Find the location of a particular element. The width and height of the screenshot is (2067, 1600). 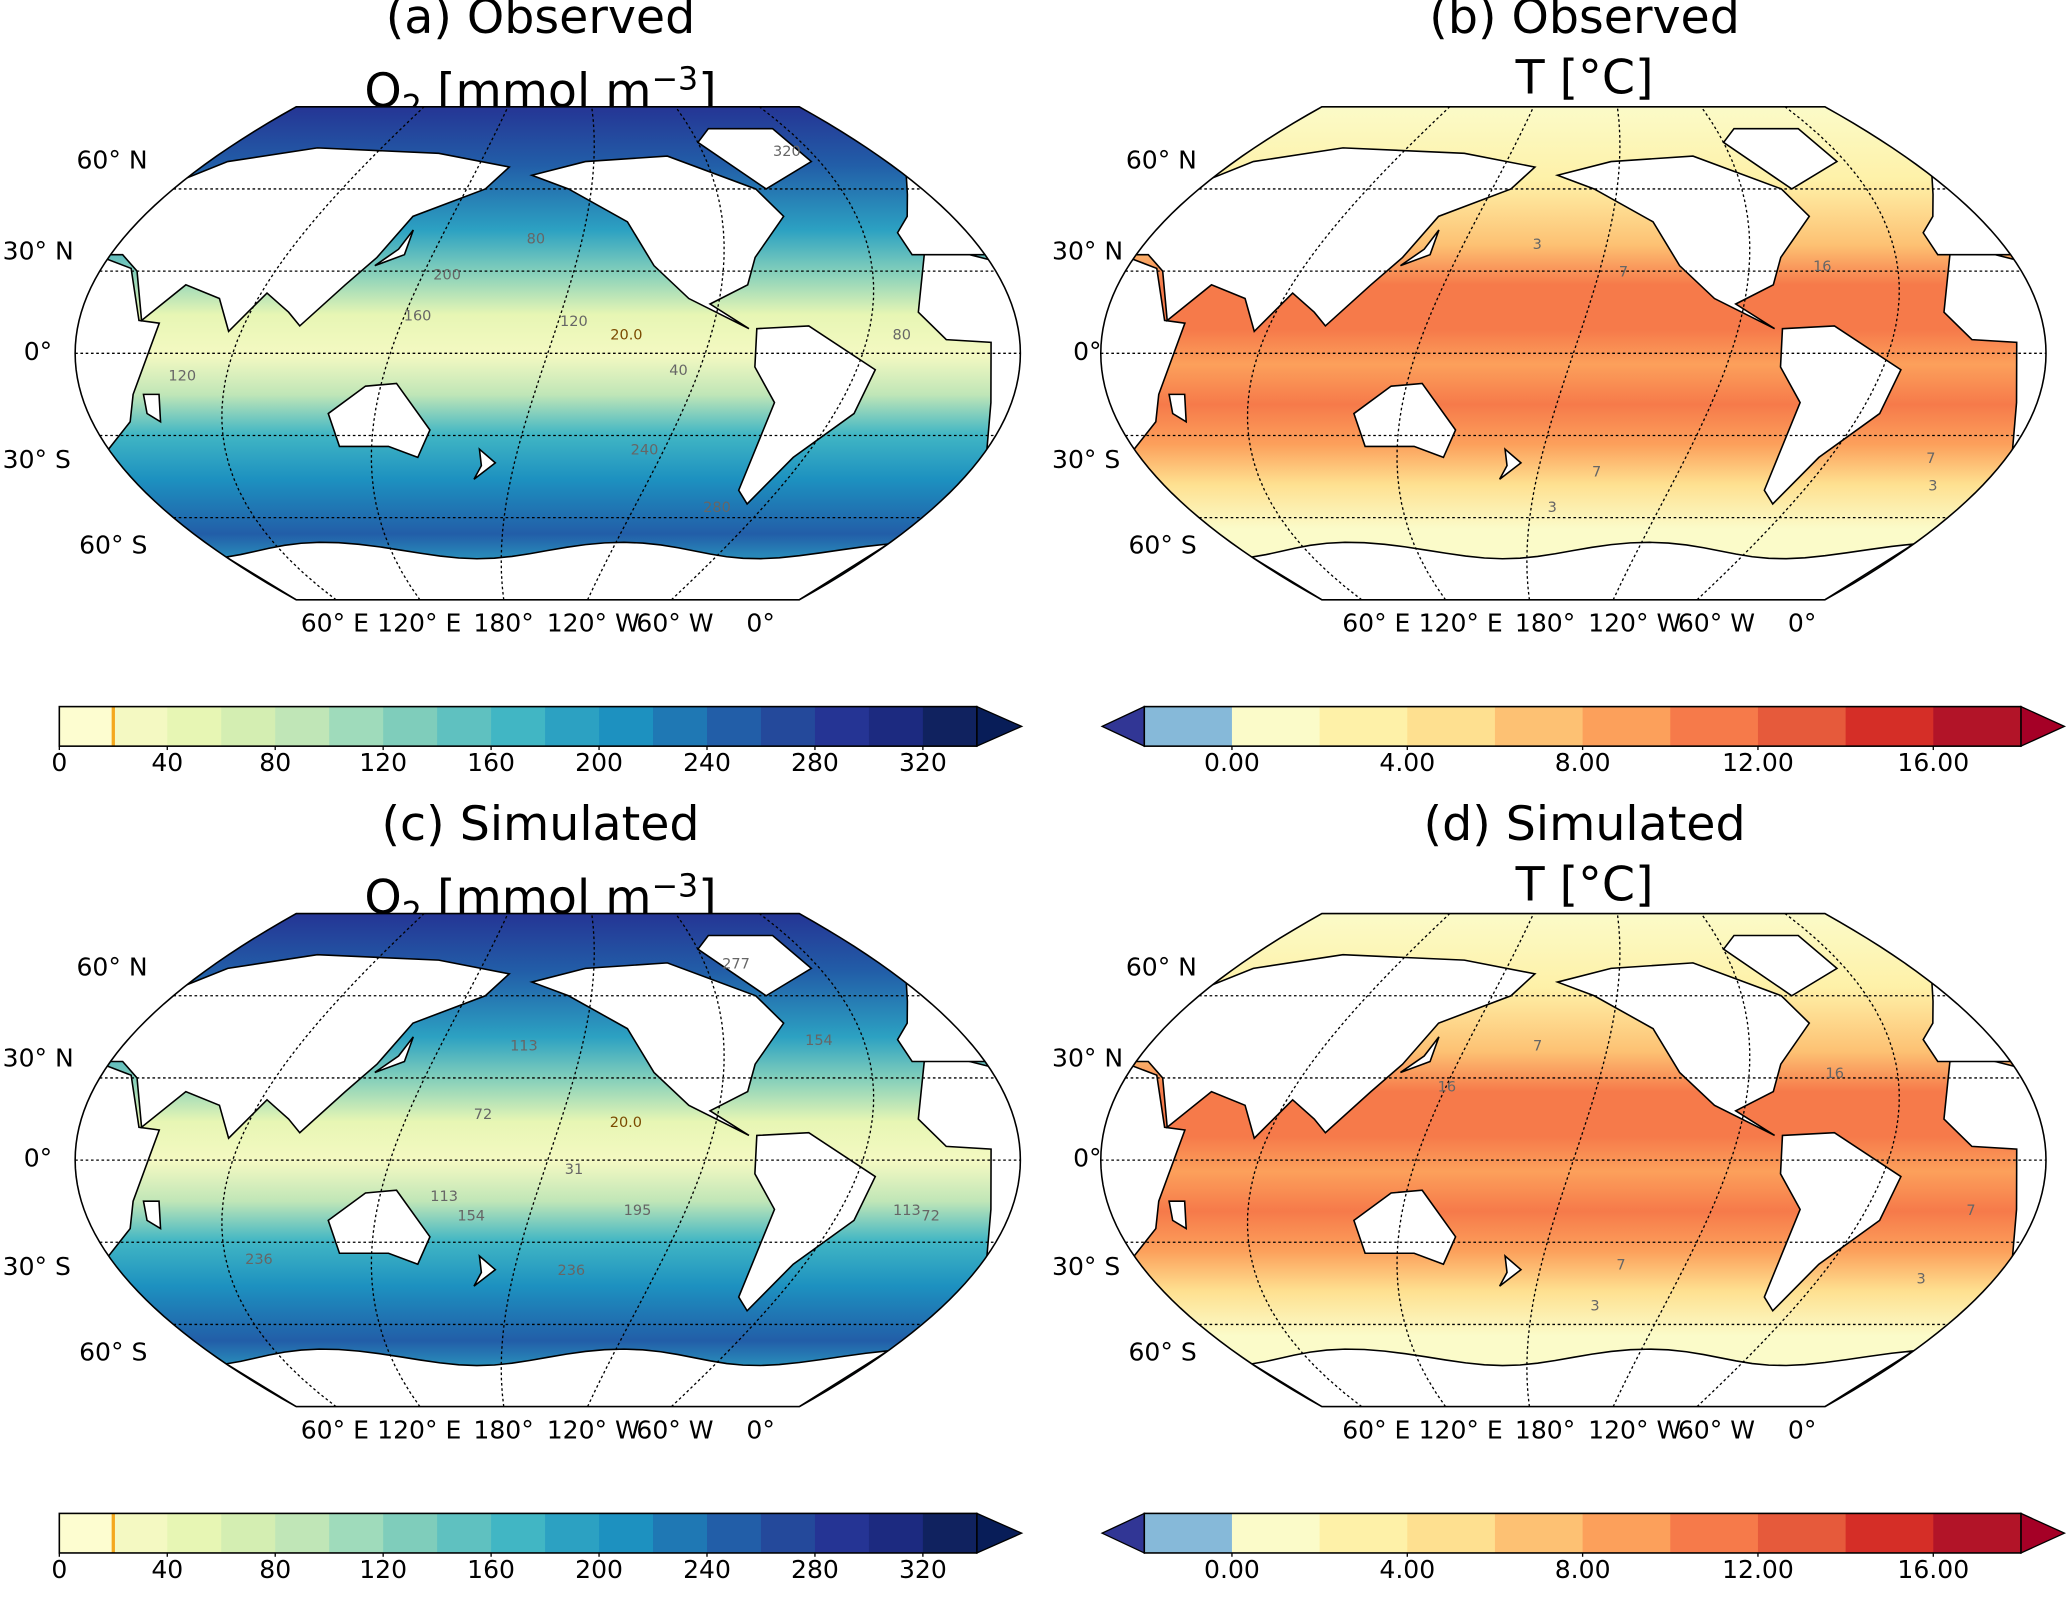

colorbar-extend-high is located at coordinates (1000, 1533).